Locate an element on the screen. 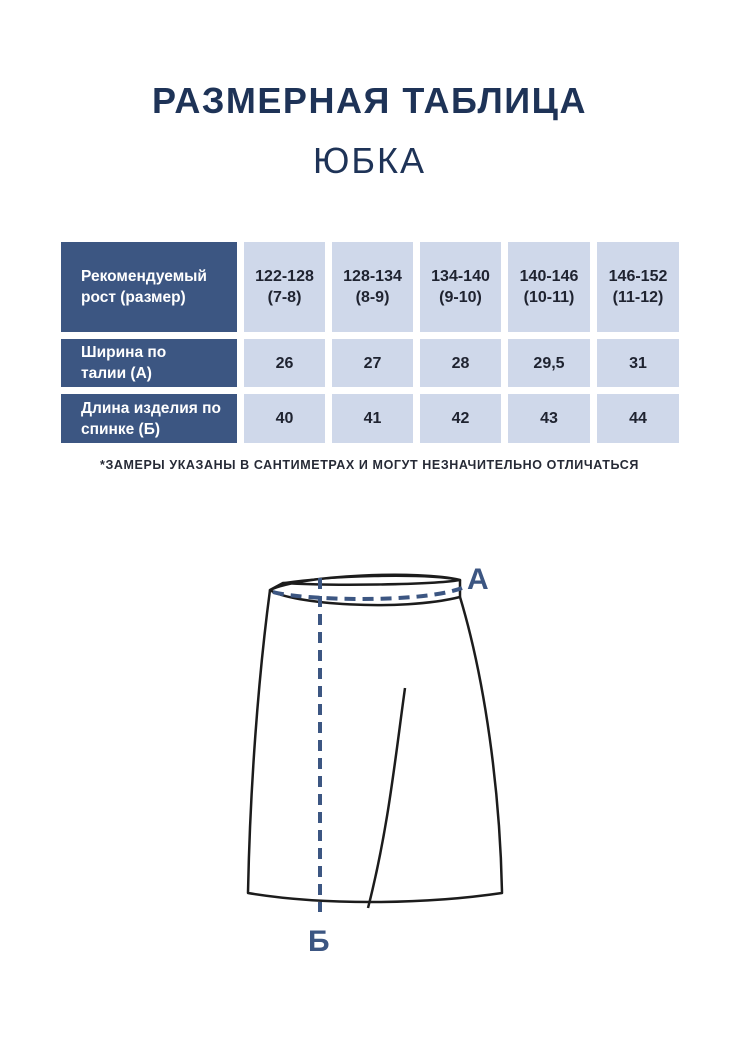  size-cell-text: 122-128 (7-8) is located at coordinates (284, 287).